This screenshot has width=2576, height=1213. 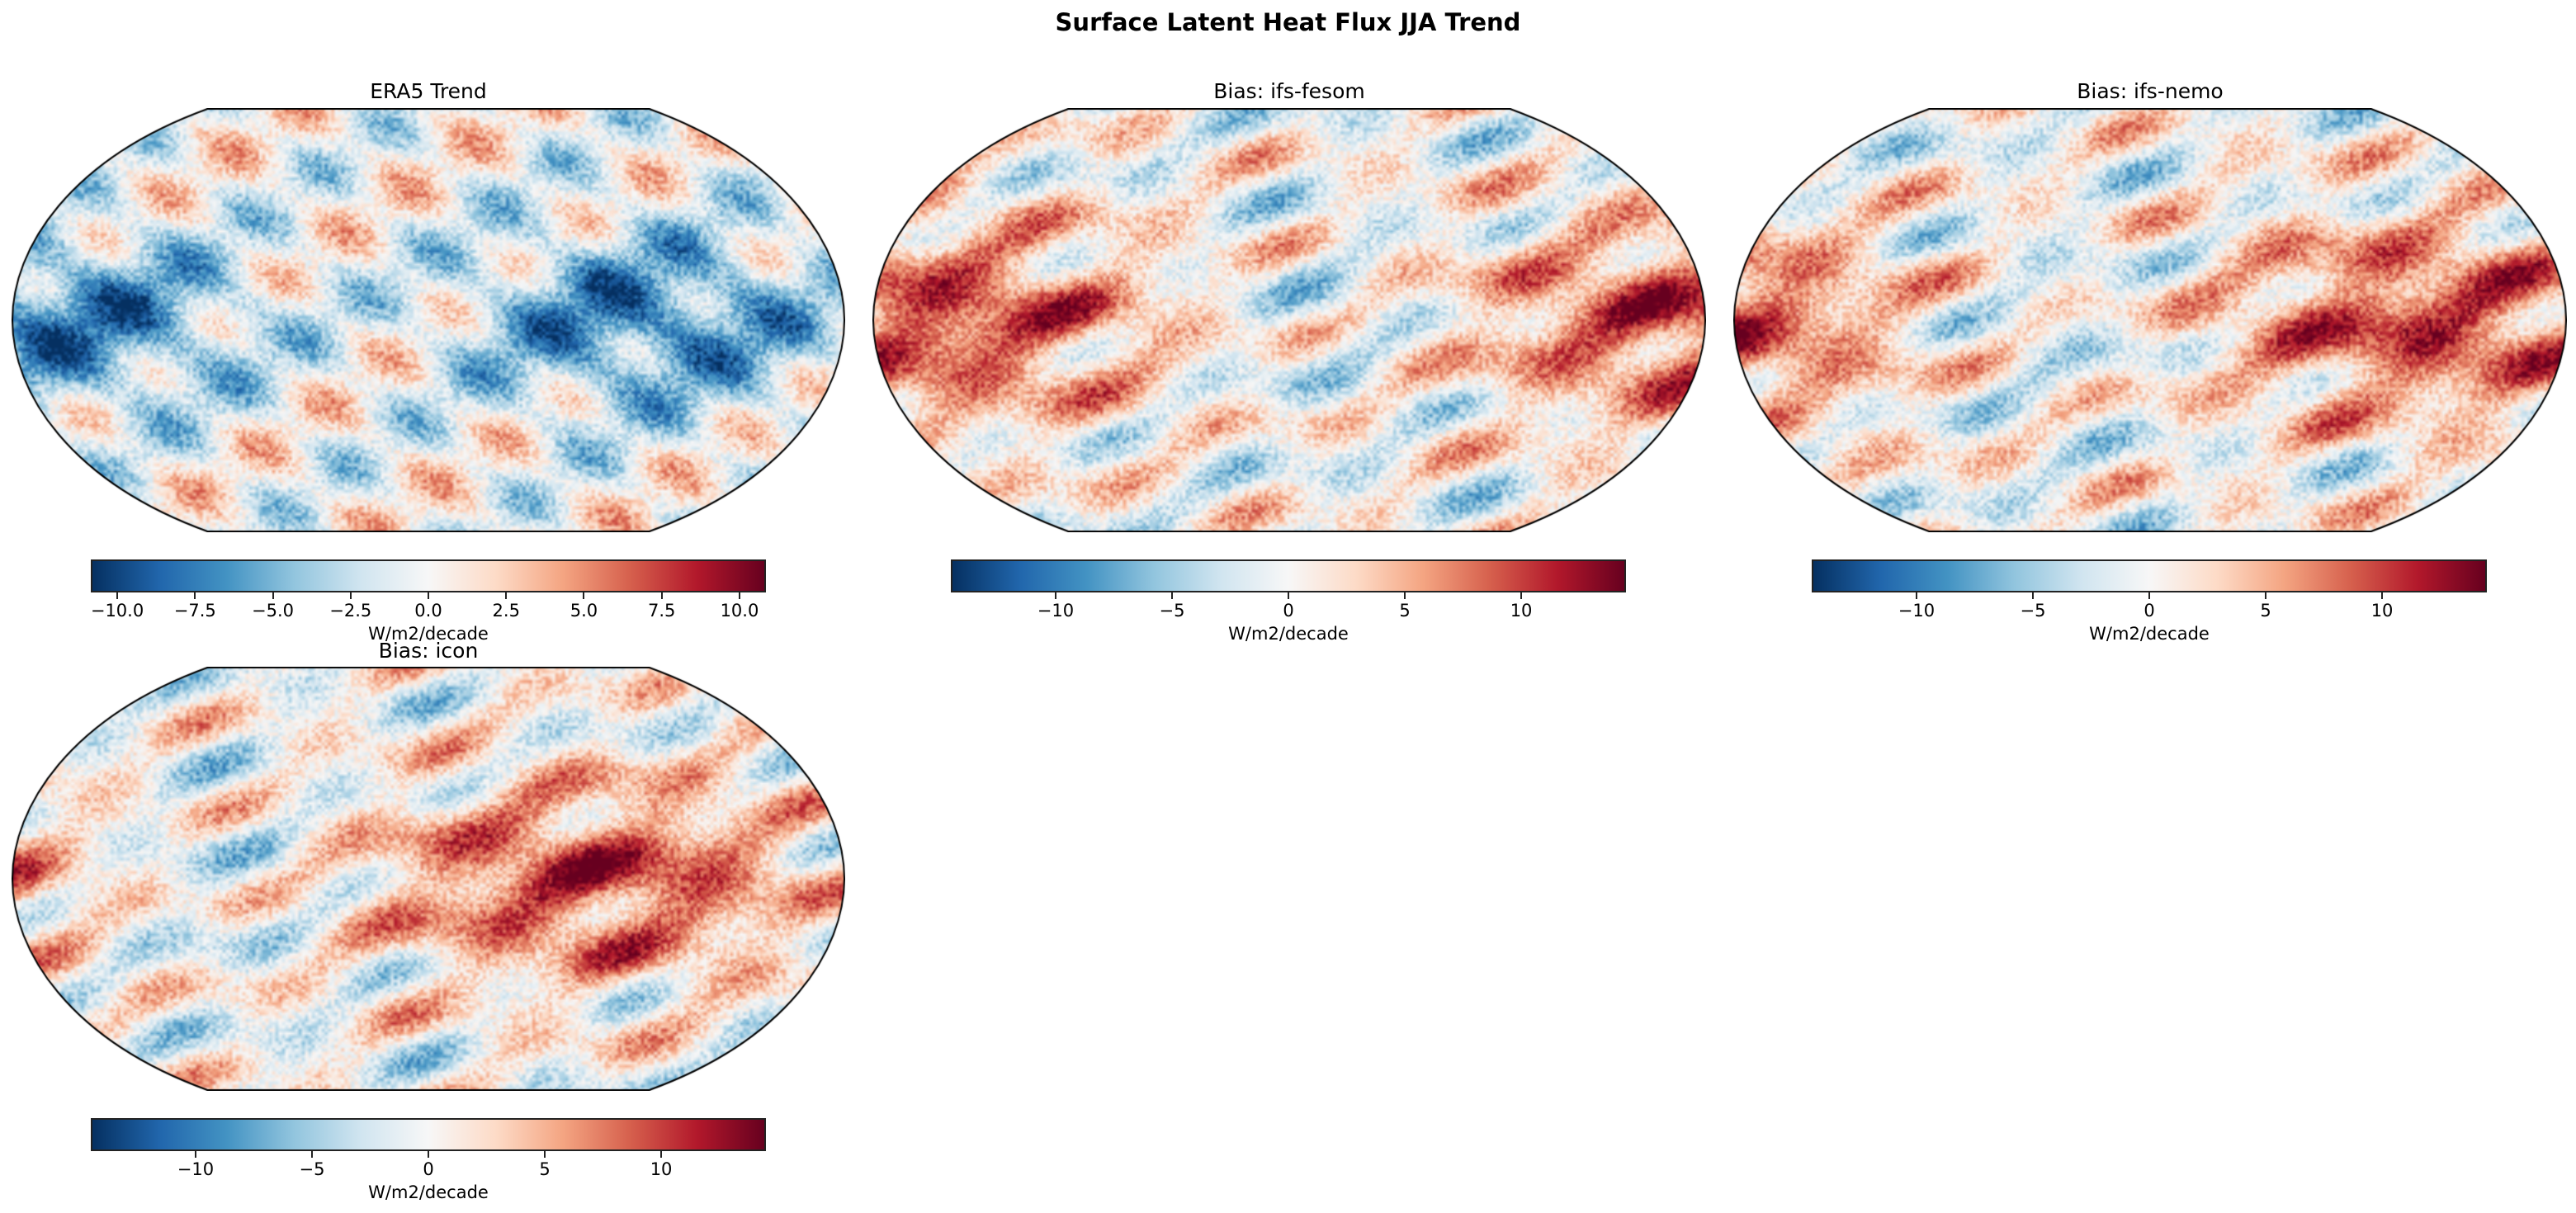 What do you see at coordinates (739, 611) in the screenshot?
I see `colorbar-tick-label: 10.0` at bounding box center [739, 611].